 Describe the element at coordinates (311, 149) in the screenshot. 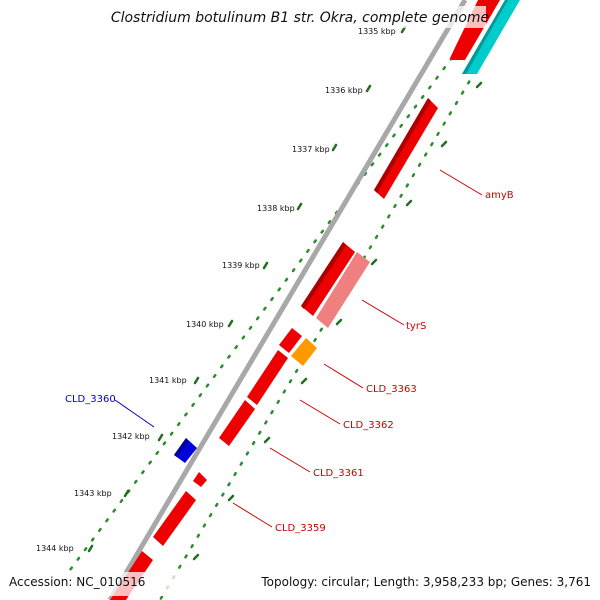

I see `tick-label-1337: 1337 kbp` at that location.